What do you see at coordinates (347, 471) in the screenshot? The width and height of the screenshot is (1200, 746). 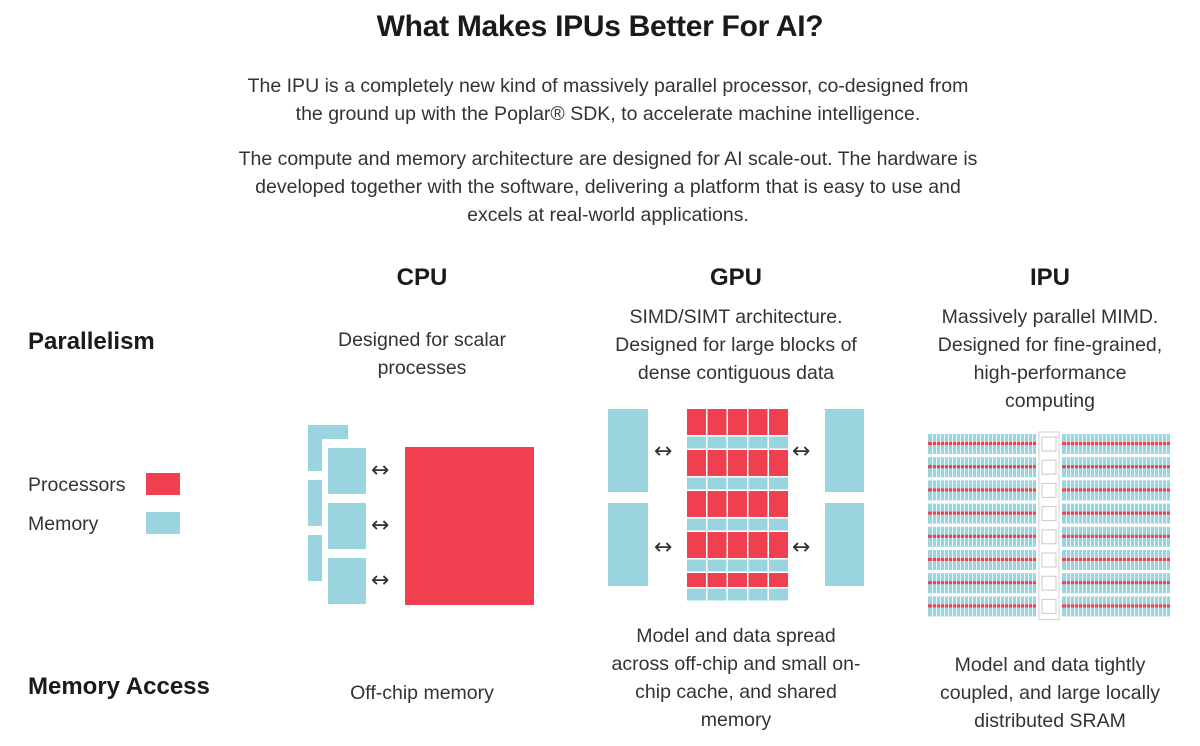 I see `cpu-memory-block` at bounding box center [347, 471].